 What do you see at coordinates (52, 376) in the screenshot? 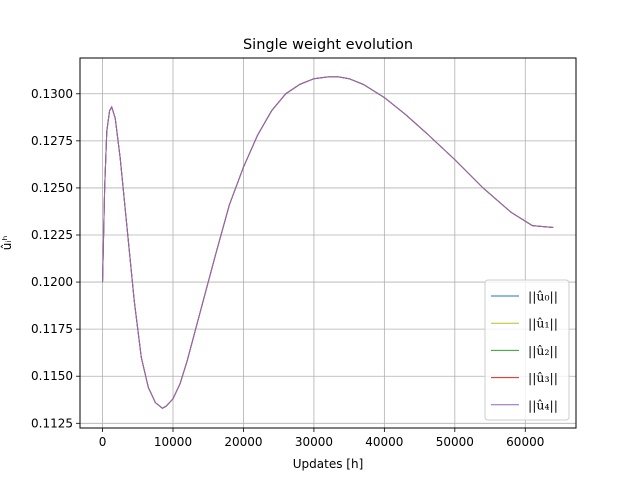
I see `y-tick-label: 0.1150` at bounding box center [52, 376].